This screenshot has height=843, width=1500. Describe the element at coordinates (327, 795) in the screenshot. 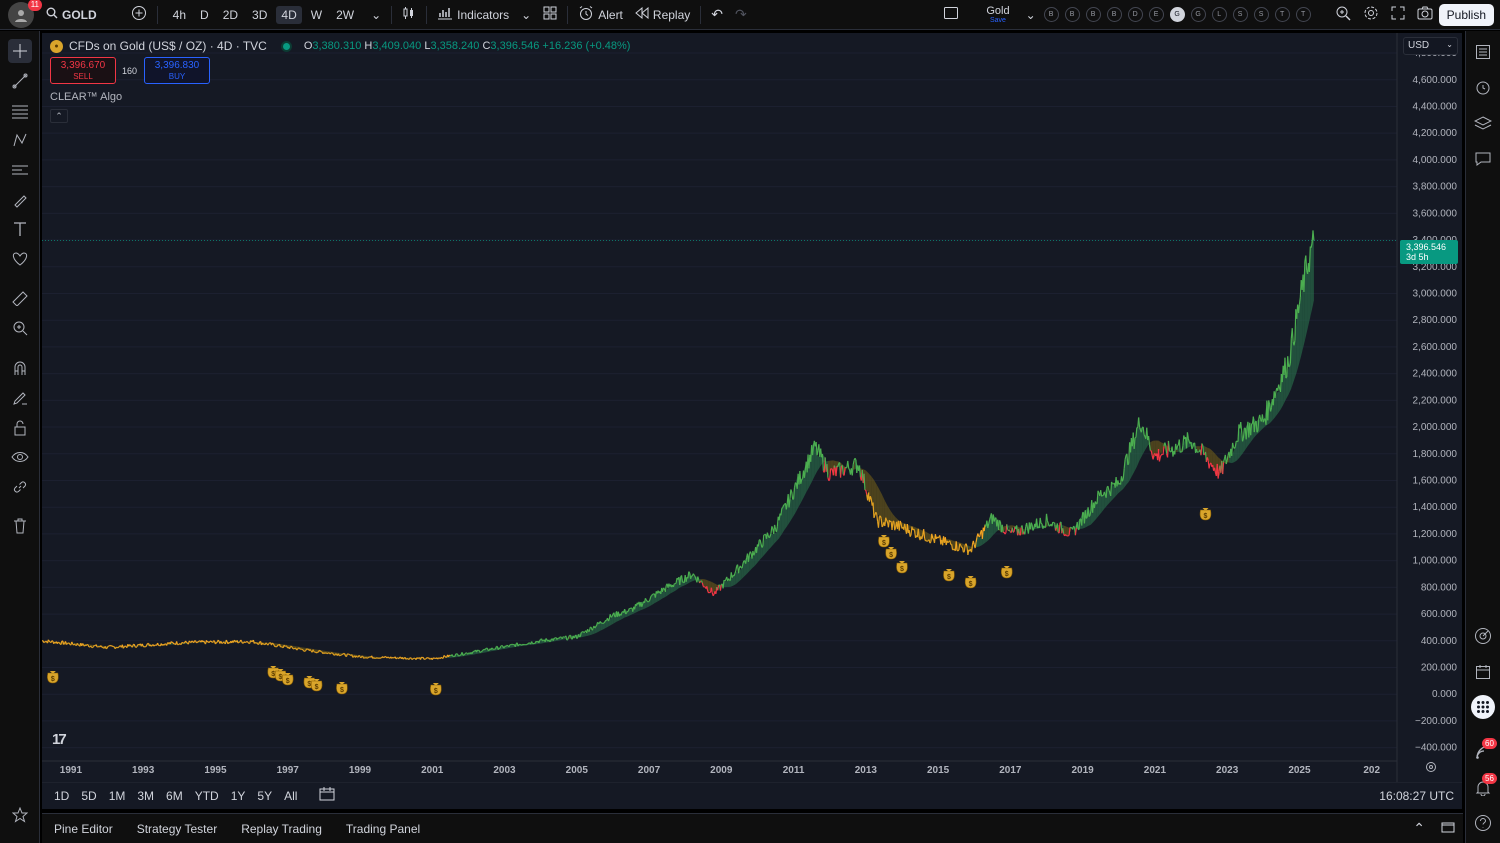

I see `go-to-date-button` at that location.